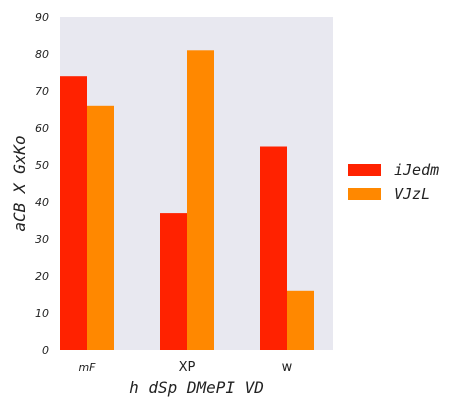 Image resolution: width=476 pixels, height=408 pixels. Describe the element at coordinates (45, 350) in the screenshot. I see `y-tick-label: 0` at that location.